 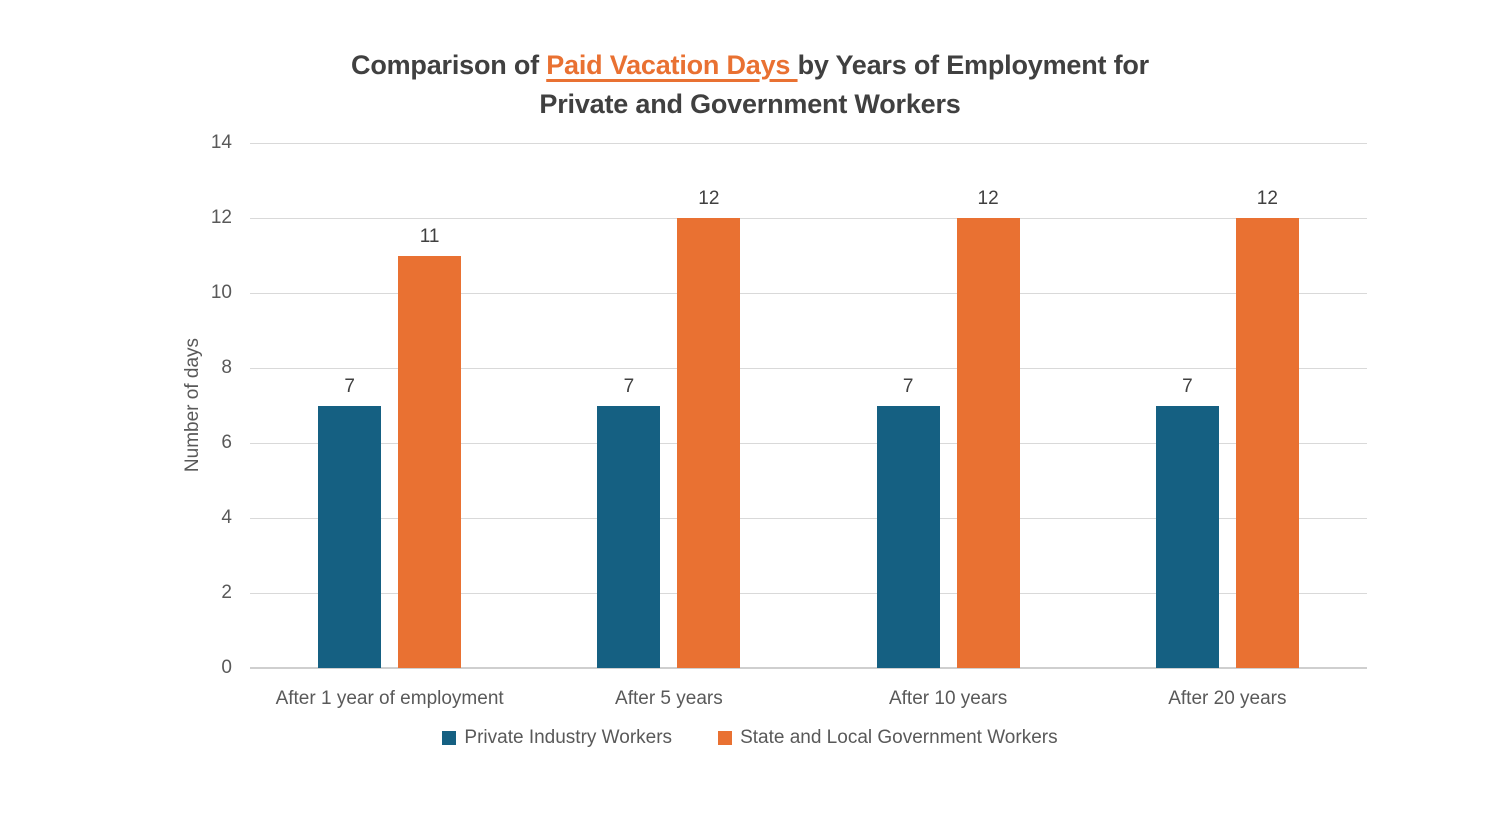 I want to click on y-tick-label: 10, so click(x=221, y=292).